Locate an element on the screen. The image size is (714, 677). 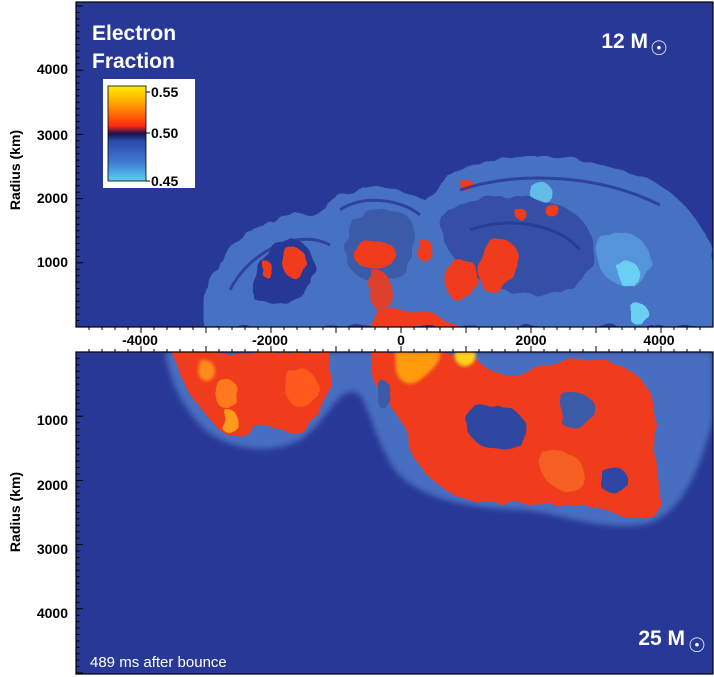
top-y-tick-labels: 4000 3000 2000 1000 is located at coordinates (52, 165).